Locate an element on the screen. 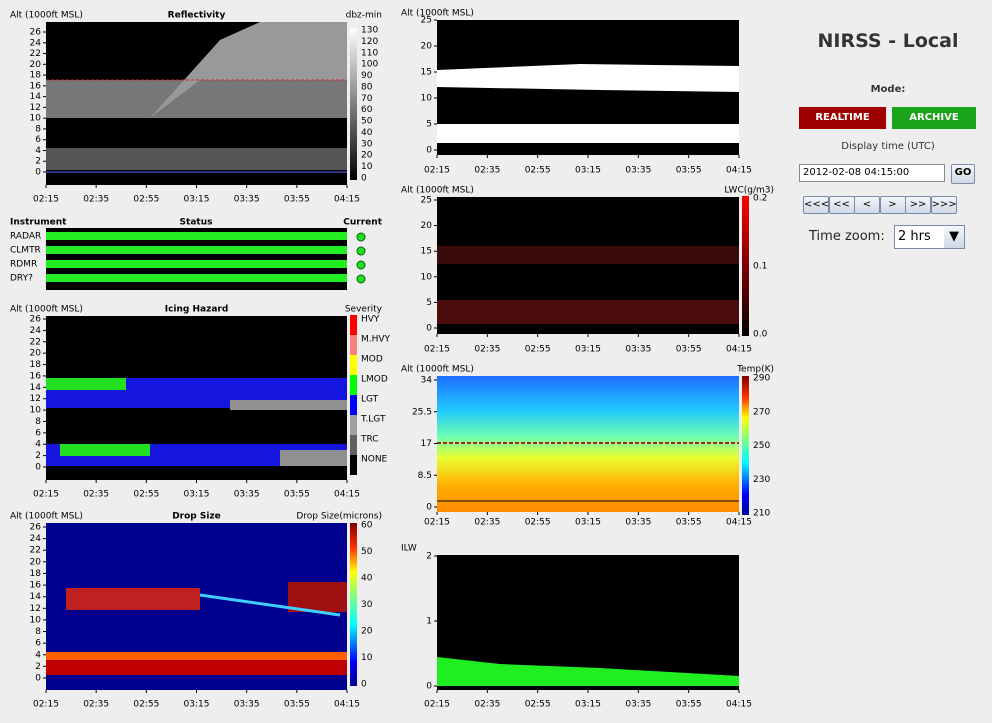 The height and width of the screenshot is (723, 992). colorbar-label: 130 is located at coordinates (369, 31).